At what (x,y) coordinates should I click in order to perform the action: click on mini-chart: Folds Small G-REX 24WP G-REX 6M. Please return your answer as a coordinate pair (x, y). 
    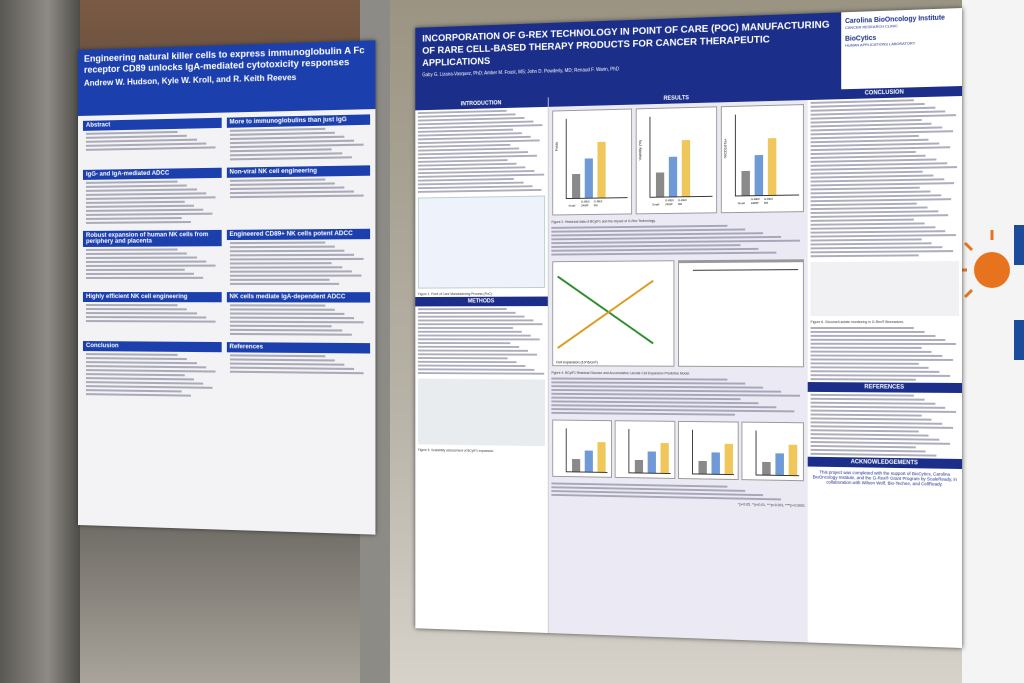
    Looking at the image, I should click on (592, 162).